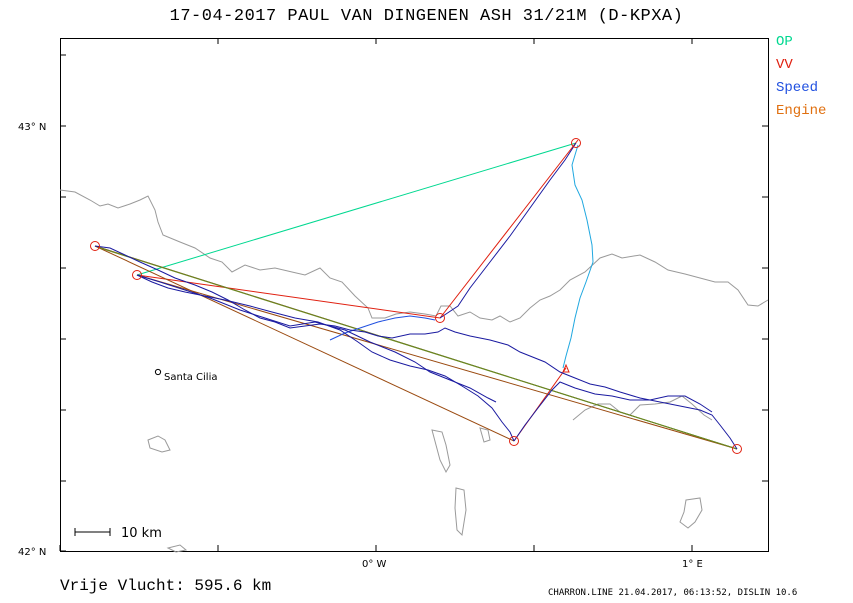 This screenshot has height=603, width=853. What do you see at coordinates (801, 111) in the screenshot?
I see `legend-engine: Engine` at bounding box center [801, 111].